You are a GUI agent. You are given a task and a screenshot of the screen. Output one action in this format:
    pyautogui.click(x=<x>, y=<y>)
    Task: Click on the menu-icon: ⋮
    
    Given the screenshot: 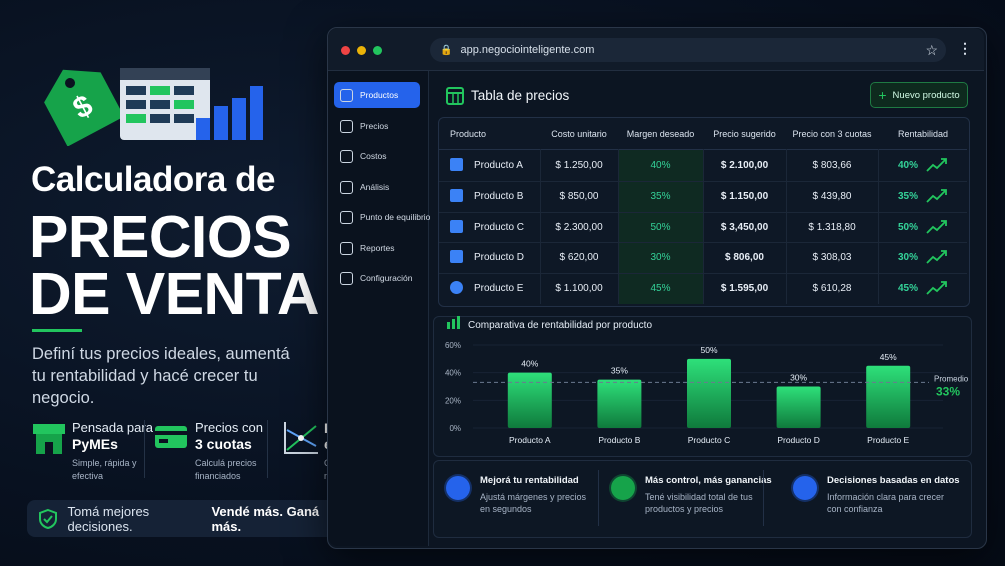 What is the action you would take?
    pyautogui.click(x=965, y=48)
    